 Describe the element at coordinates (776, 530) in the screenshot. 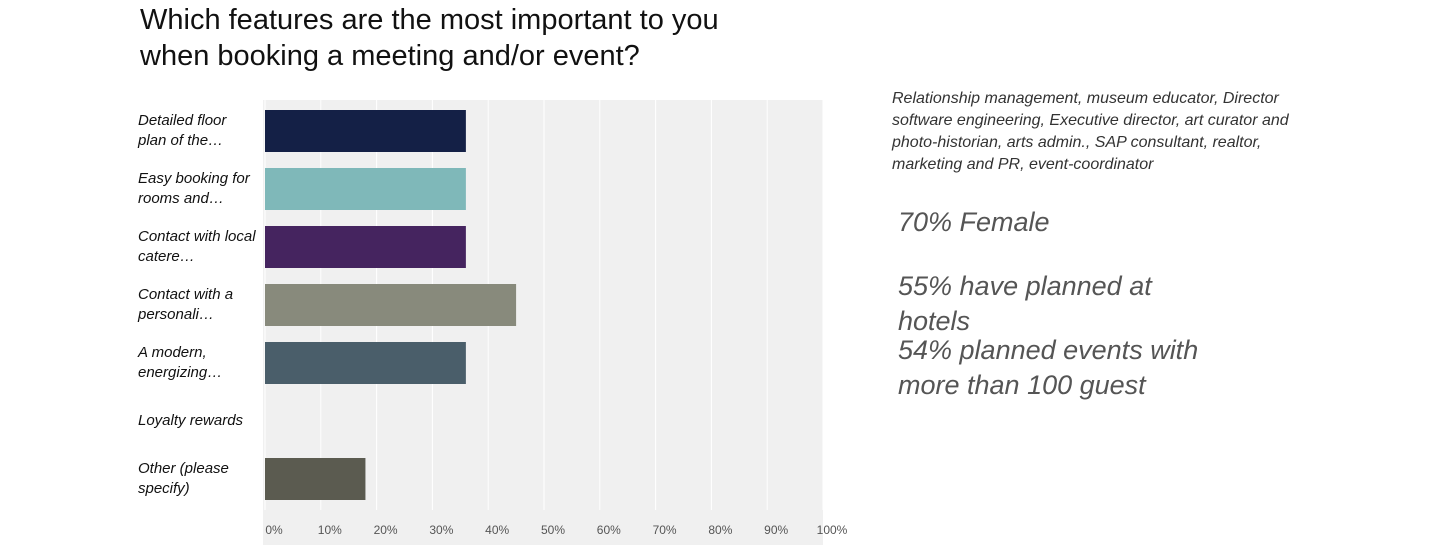

I see `x-tick-label: 90%` at that location.